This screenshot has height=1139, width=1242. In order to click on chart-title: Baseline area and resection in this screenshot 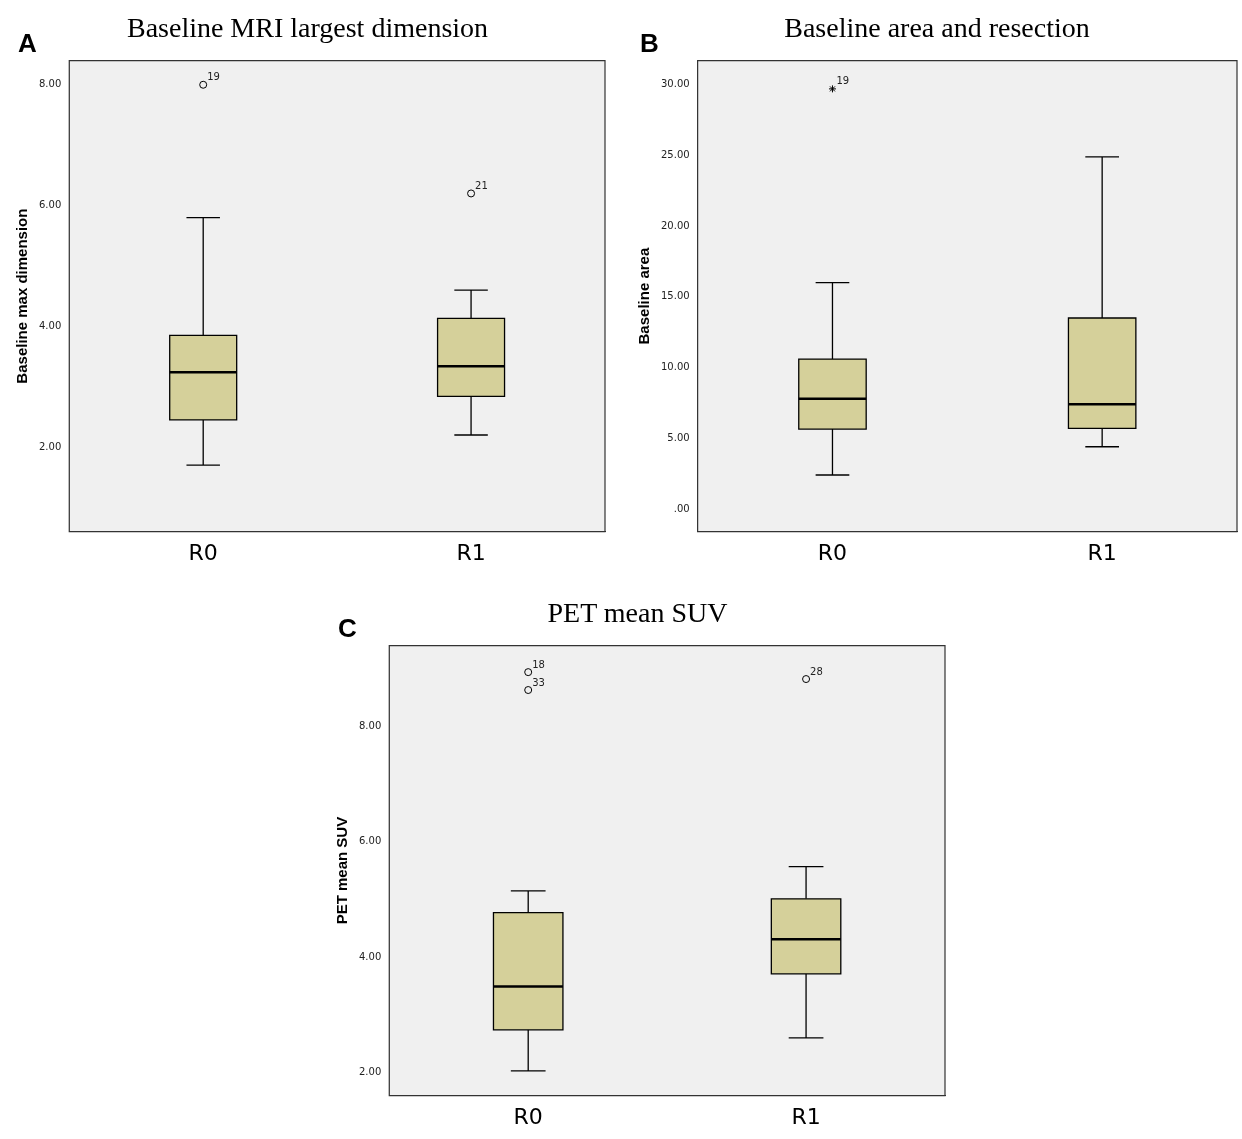, I will do `click(937, 28)`.